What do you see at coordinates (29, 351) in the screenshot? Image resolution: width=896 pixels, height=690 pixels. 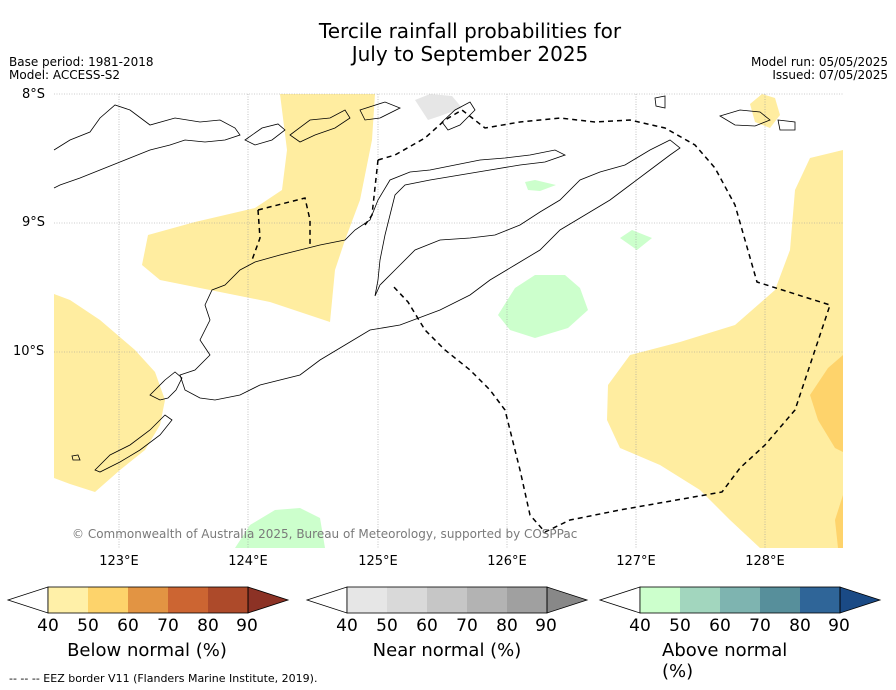 I see `latitude-label: 10°S` at bounding box center [29, 351].